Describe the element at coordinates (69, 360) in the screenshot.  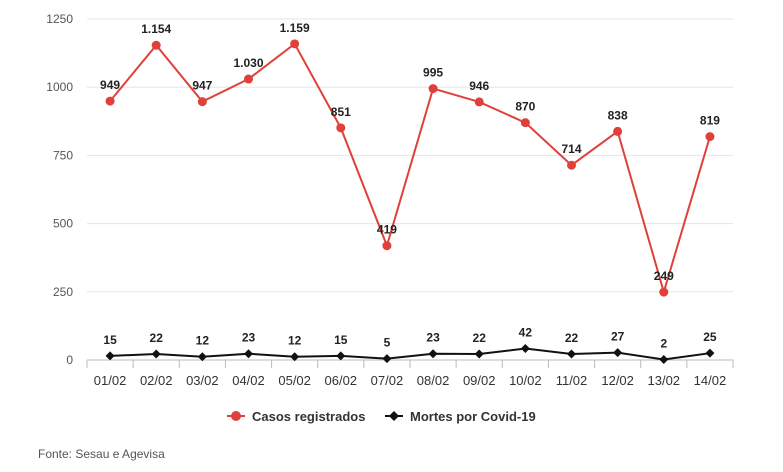
I see `y-tick-label: 0` at that location.